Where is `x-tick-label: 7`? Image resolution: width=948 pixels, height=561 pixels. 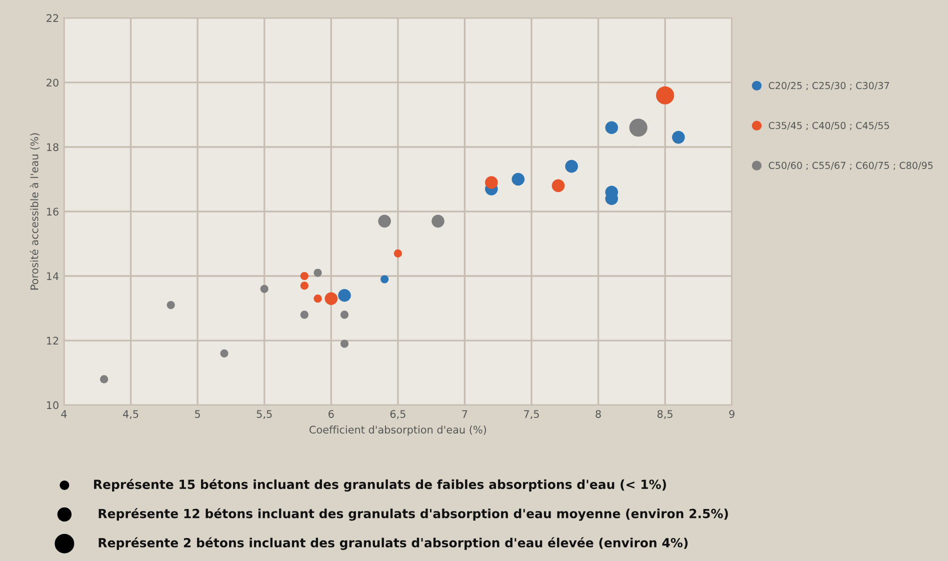 x-tick-label: 7 is located at coordinates (465, 414).